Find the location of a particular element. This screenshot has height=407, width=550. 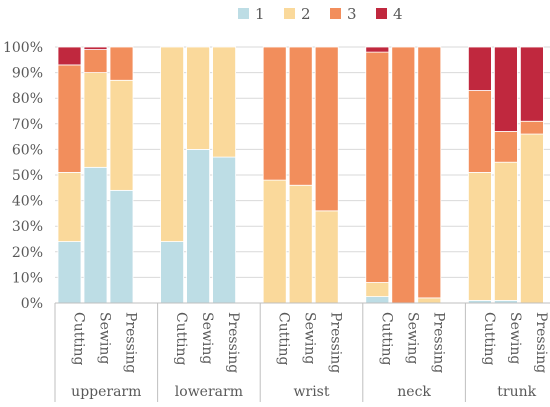

y-tick-label: 0% is located at coordinates (32, 304).